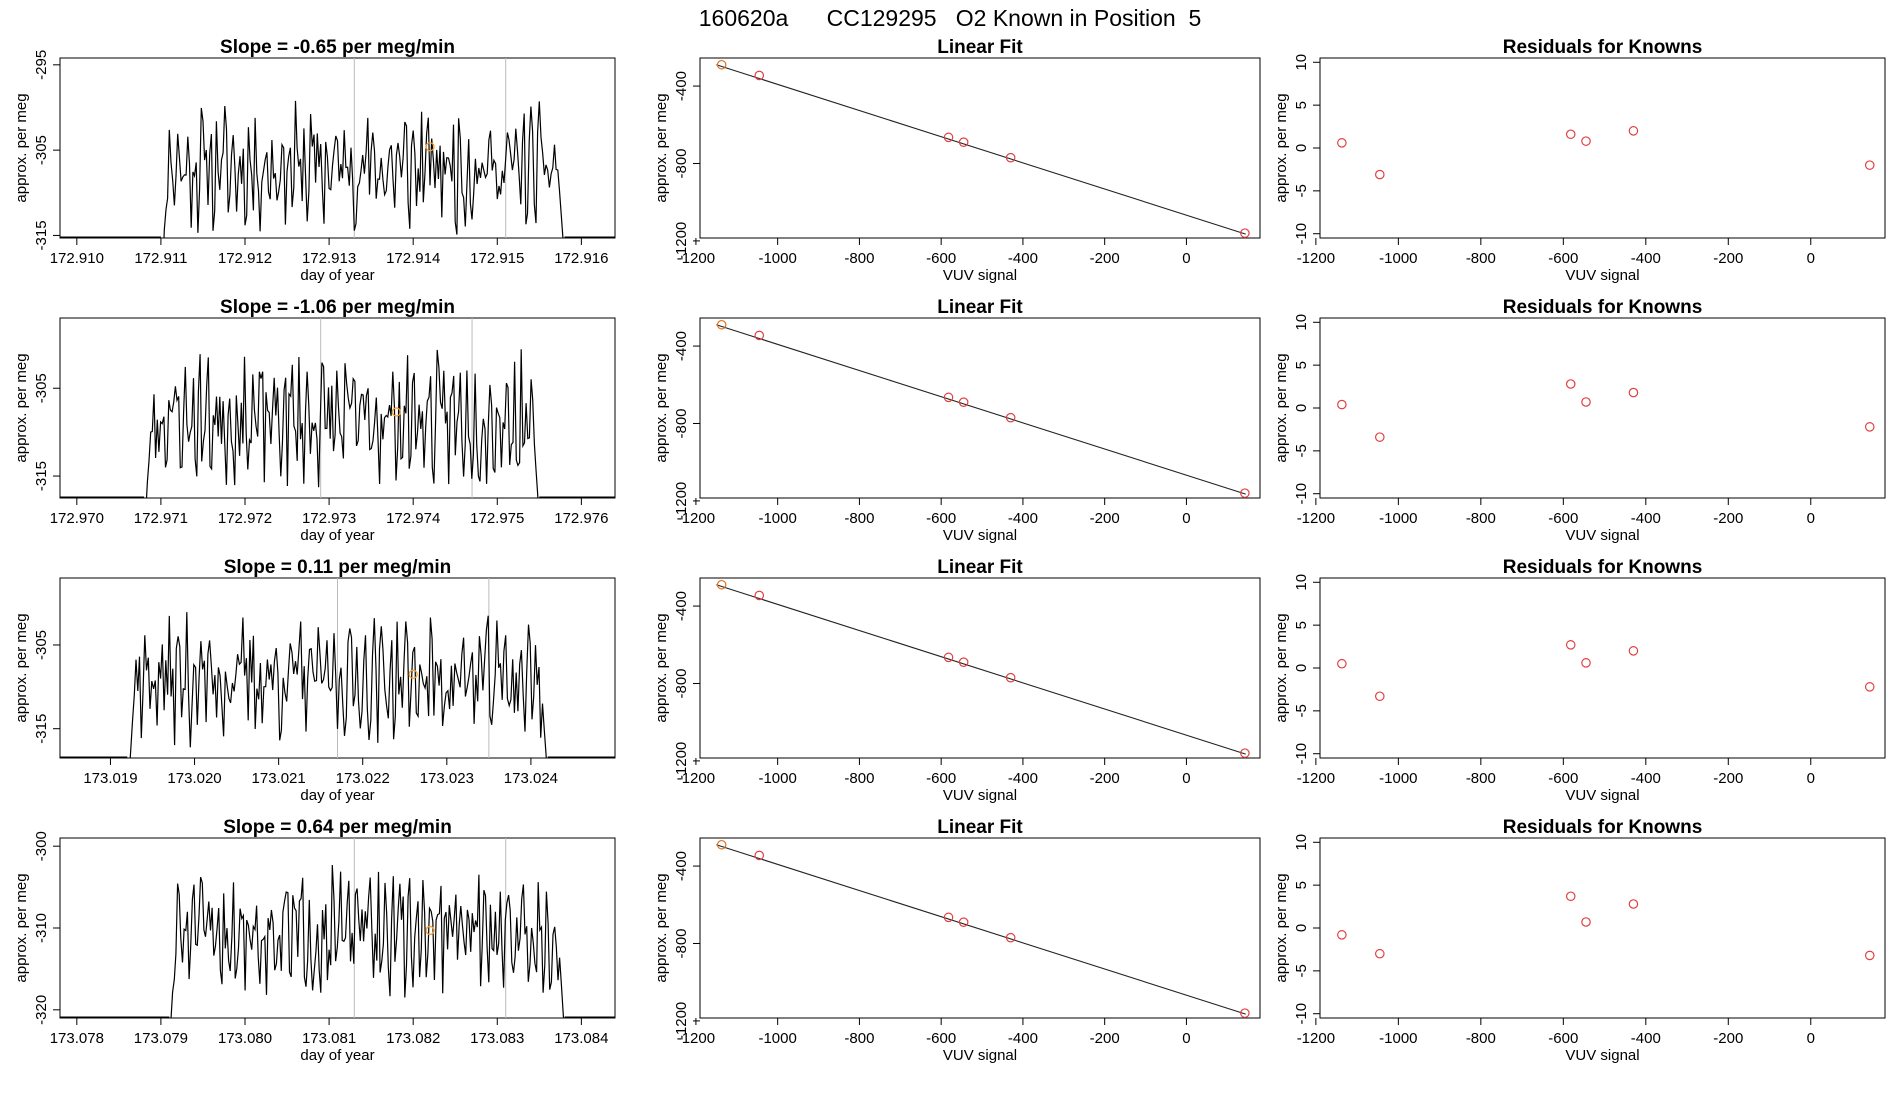 The height and width of the screenshot is (1100, 1900). I want to click on mean-point, so click(430, 147).